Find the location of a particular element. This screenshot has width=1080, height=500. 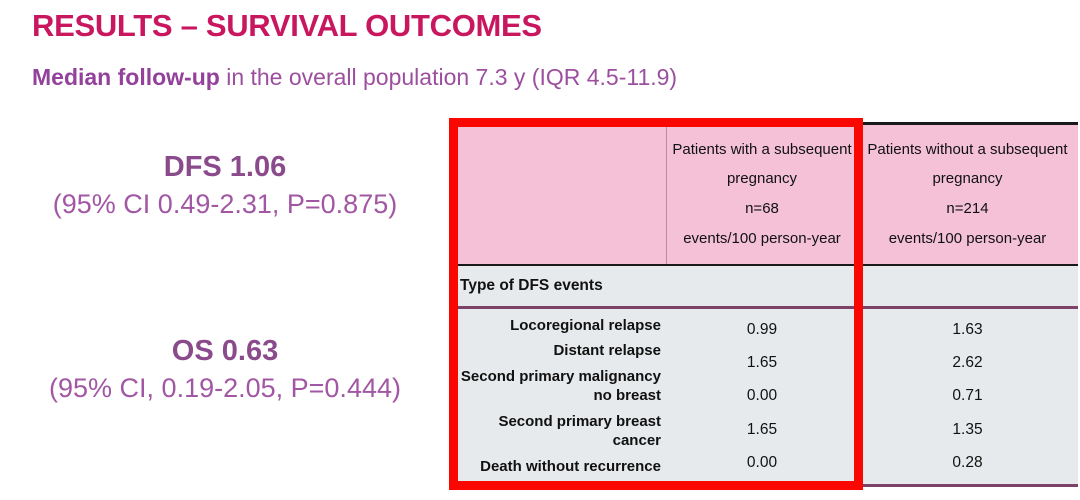

without-pregnancy-values-column: 1.63 2.62 0.71 1.35 0.28 is located at coordinates (967, 396).